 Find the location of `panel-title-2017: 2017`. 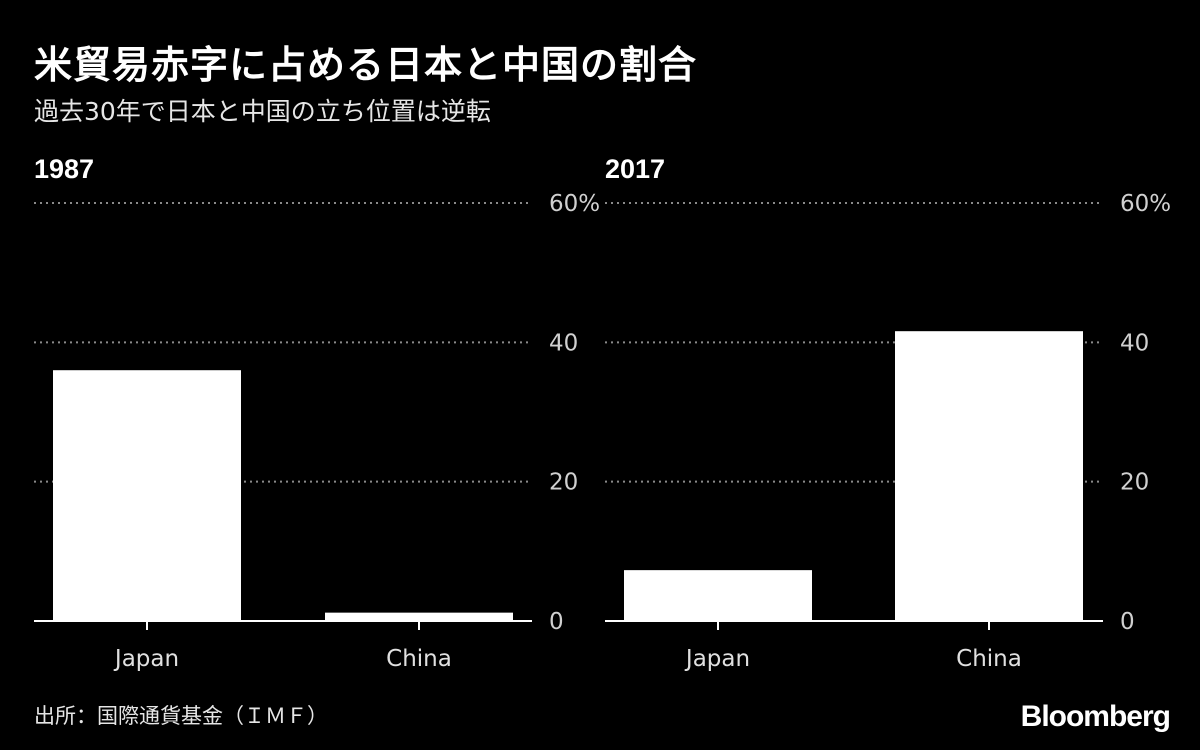

panel-title-2017: 2017 is located at coordinates (635, 169).